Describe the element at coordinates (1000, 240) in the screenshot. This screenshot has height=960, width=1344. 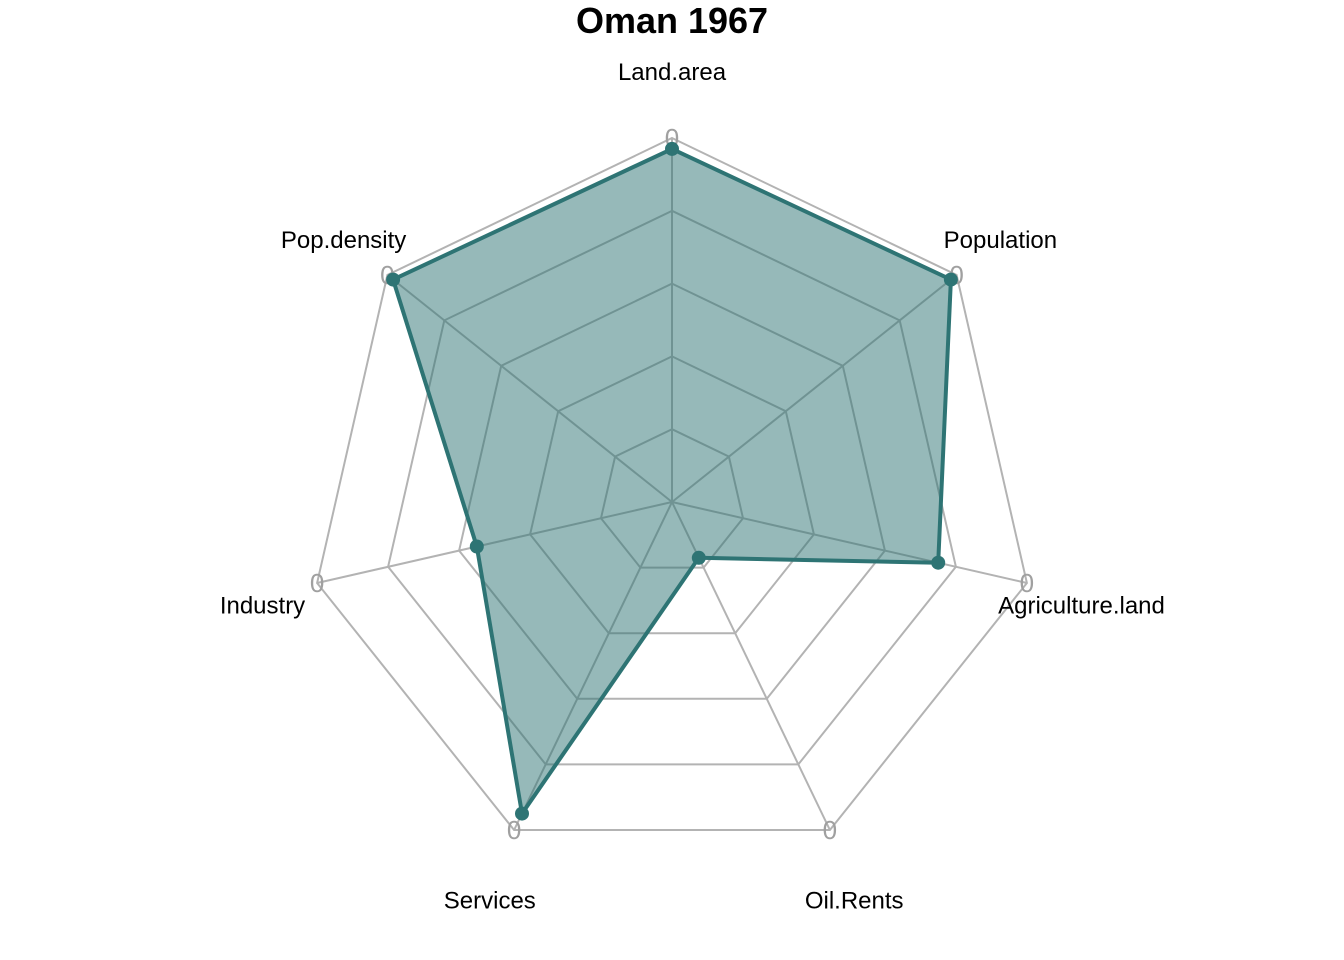
I see `axis-label-population: Population` at that location.